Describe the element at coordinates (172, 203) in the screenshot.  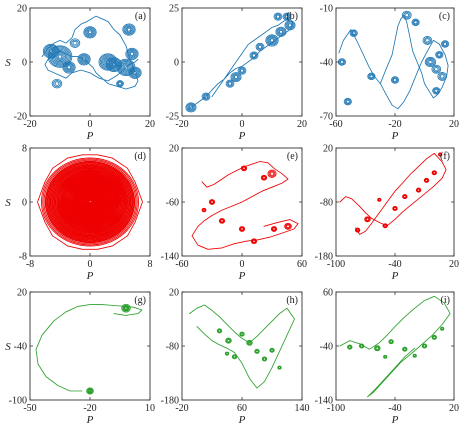
I see `y-tick-label: -60` at that location.